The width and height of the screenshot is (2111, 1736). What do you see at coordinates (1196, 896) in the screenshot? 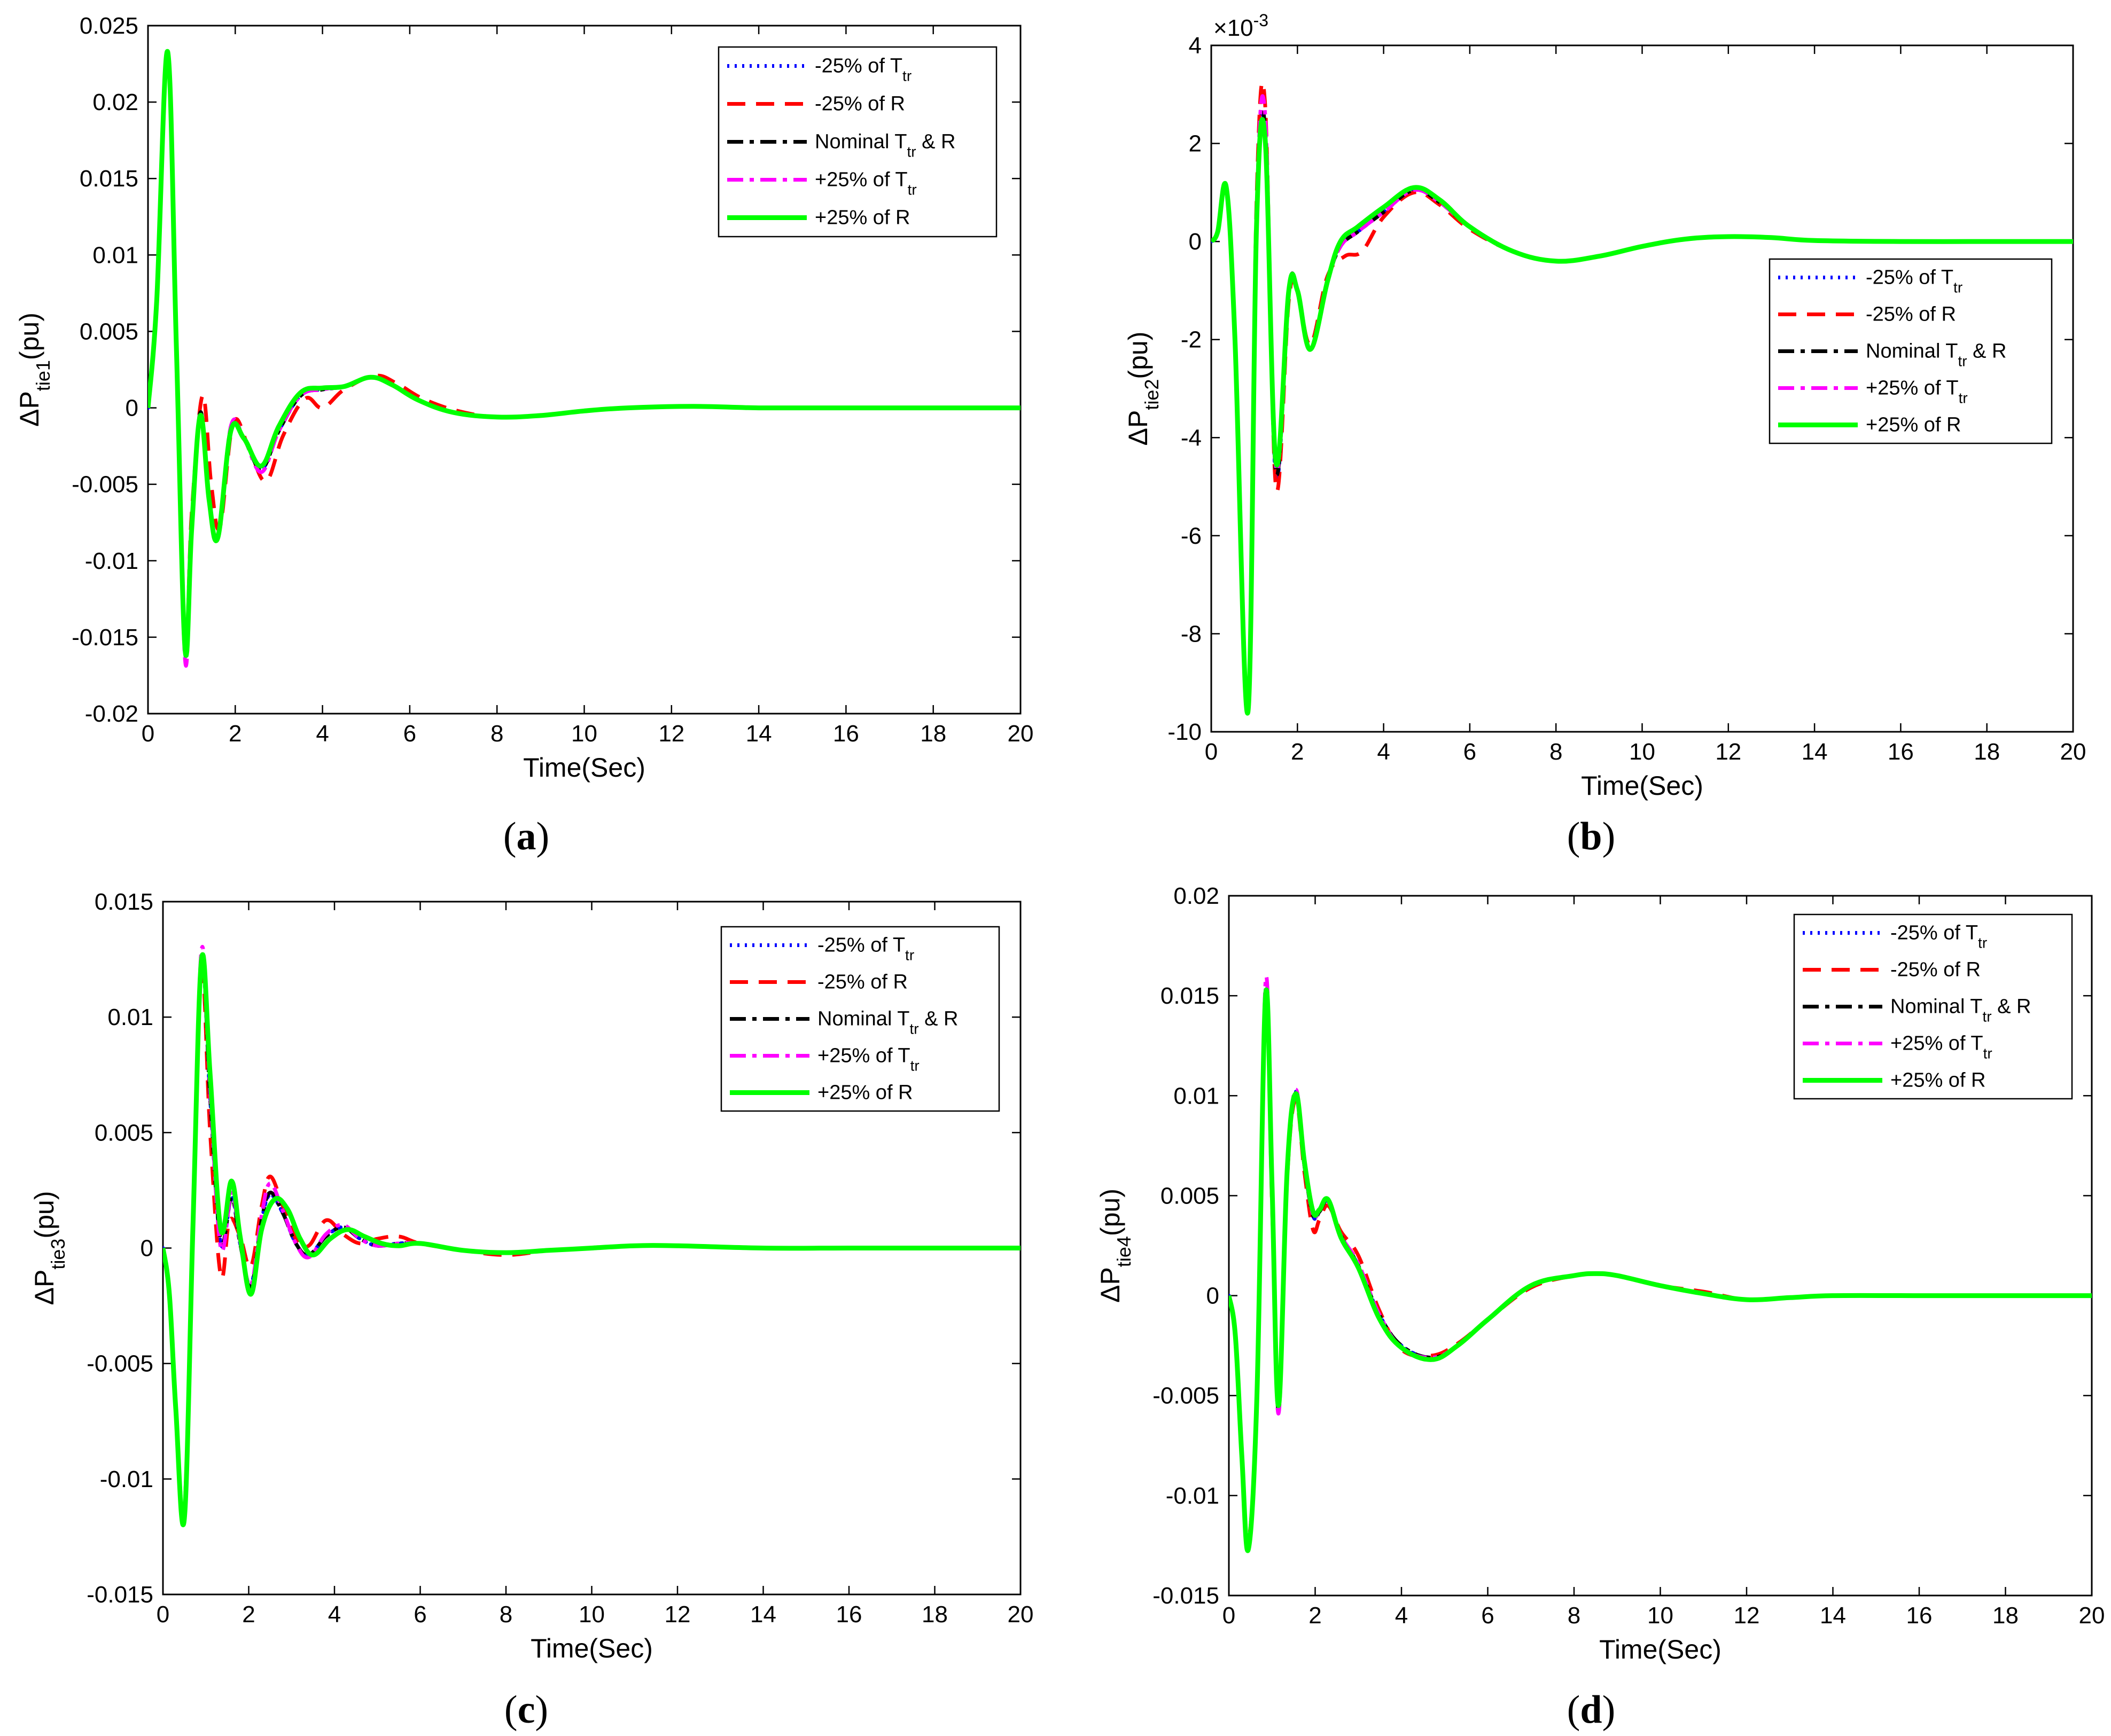
I see `y-tick-label: 0.02` at bounding box center [1196, 896].